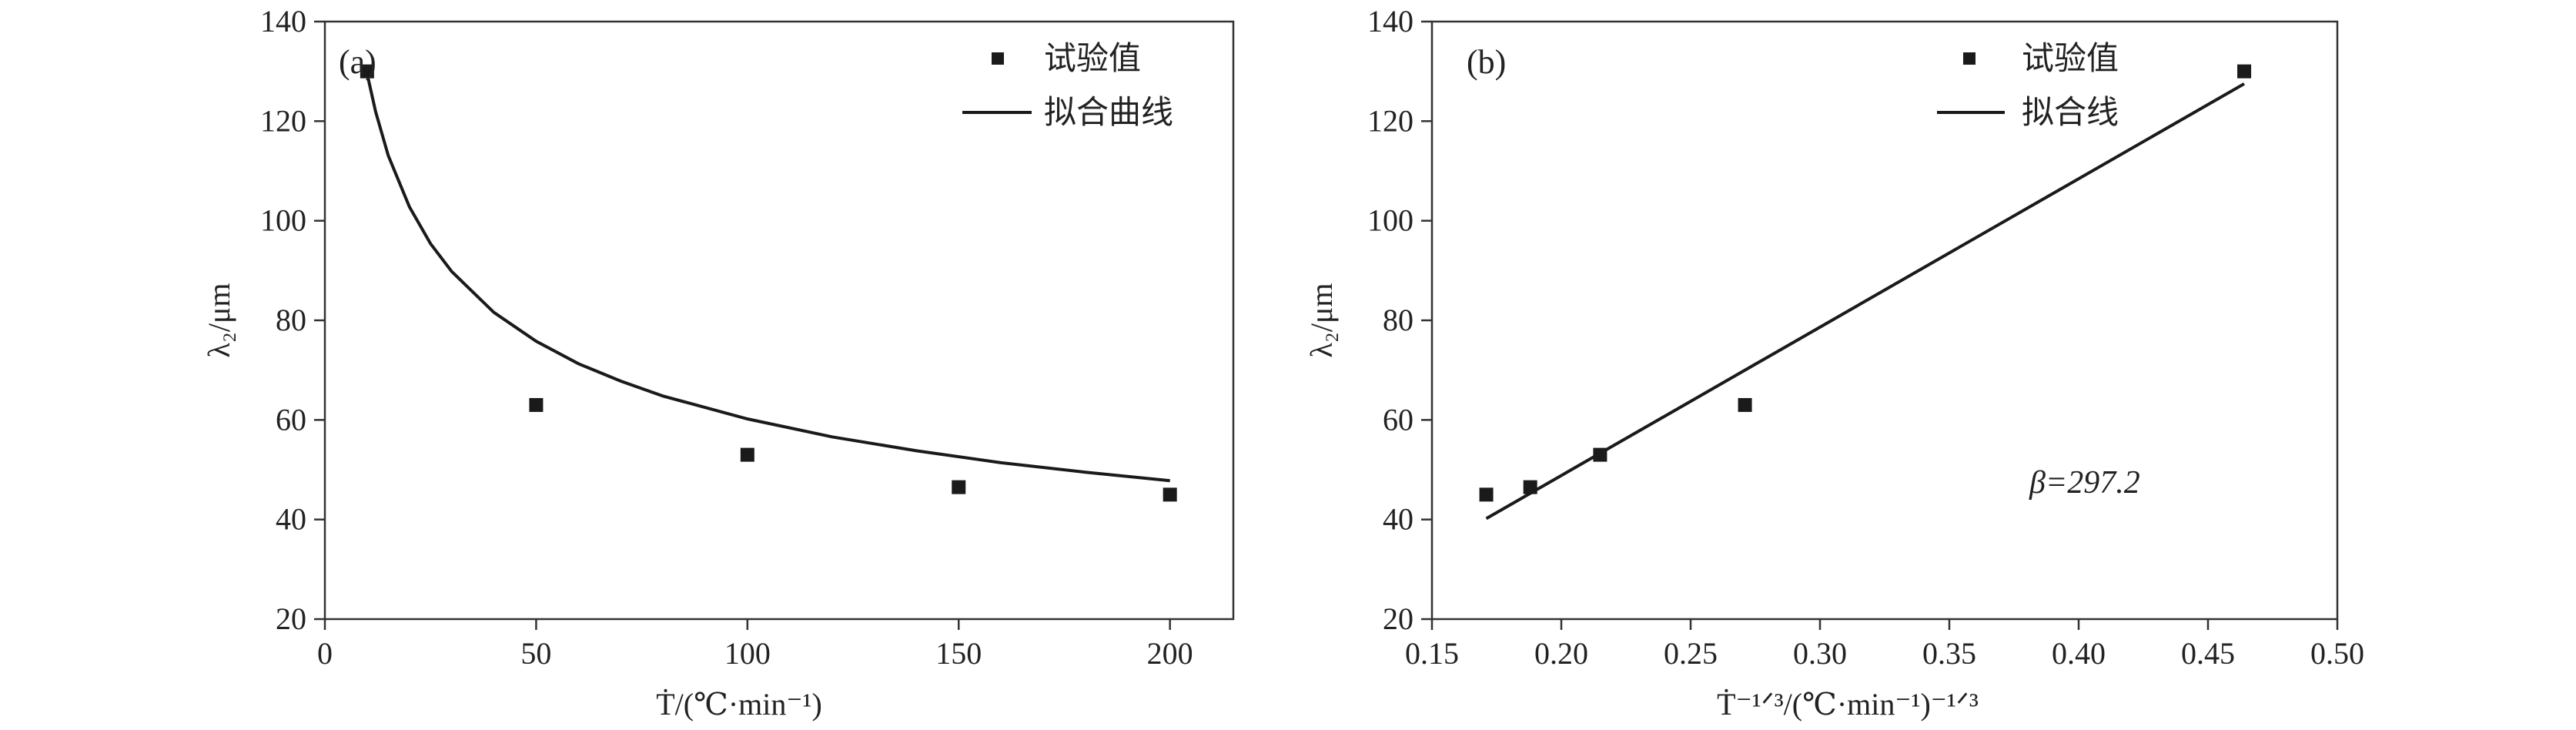 The height and width of the screenshot is (730, 2576). What do you see at coordinates (2028, 85) in the screenshot?
I see `panel-b-legend: 试验值 拟合线` at bounding box center [2028, 85].